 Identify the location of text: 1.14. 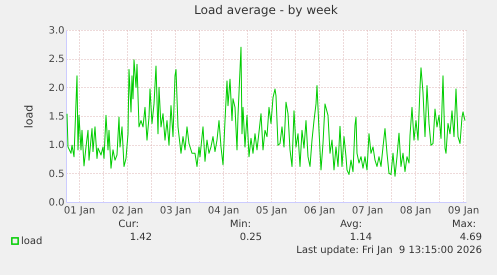
(361, 237).